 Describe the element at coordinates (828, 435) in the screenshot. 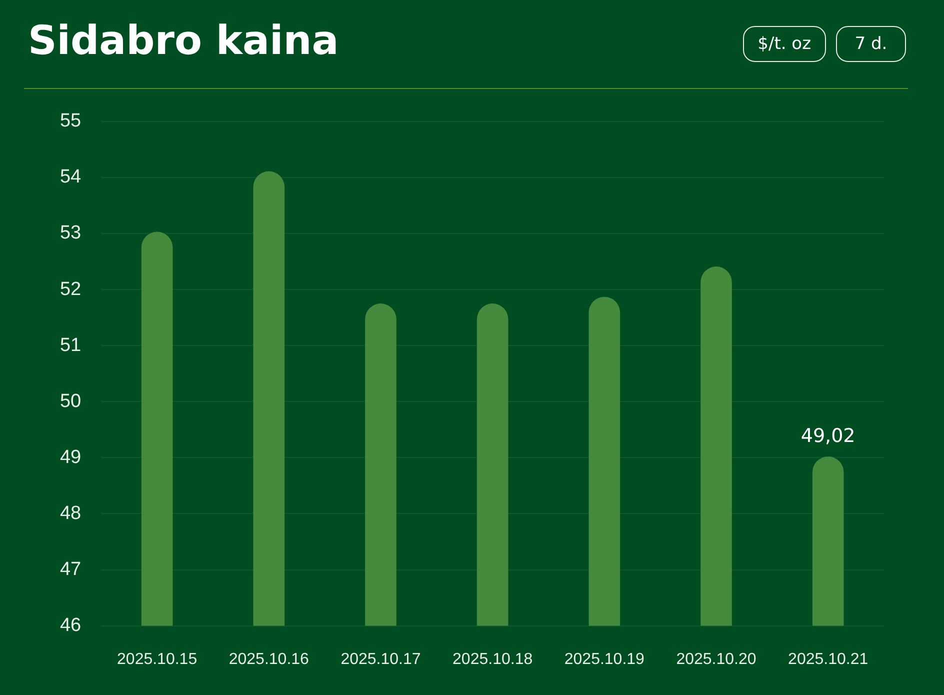

I see `data-label: 49,02` at that location.